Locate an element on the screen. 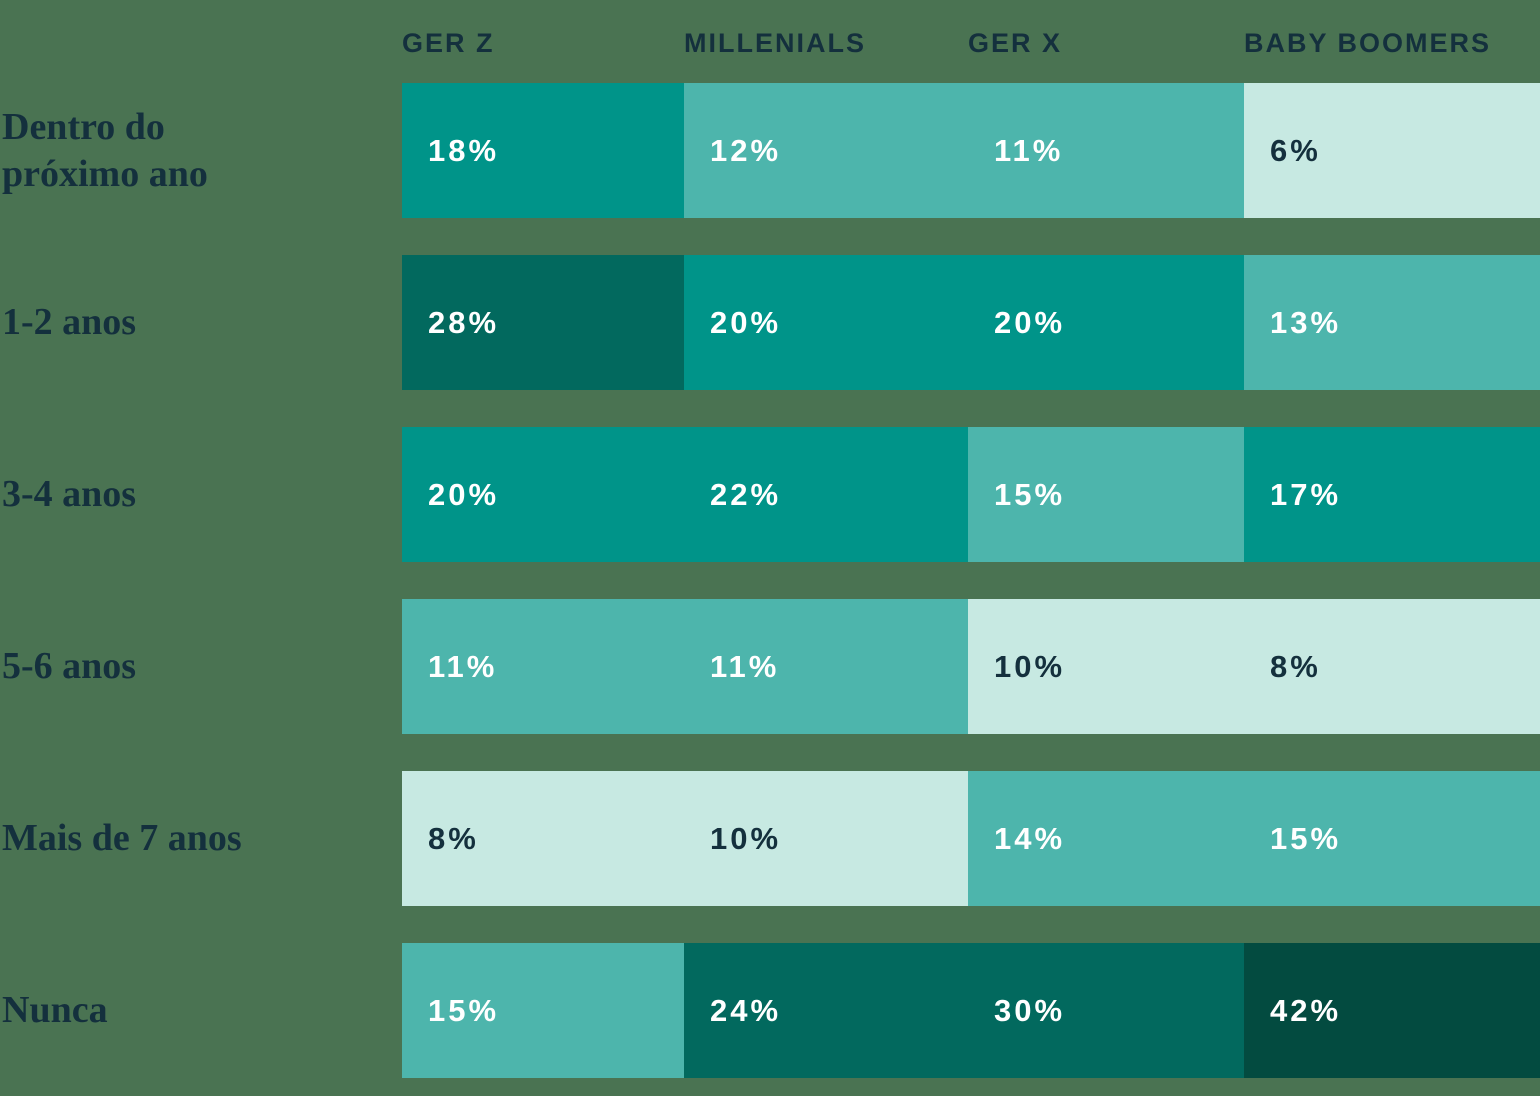 The width and height of the screenshot is (1540, 1096). heatmap-cell: 22% is located at coordinates (826, 494).